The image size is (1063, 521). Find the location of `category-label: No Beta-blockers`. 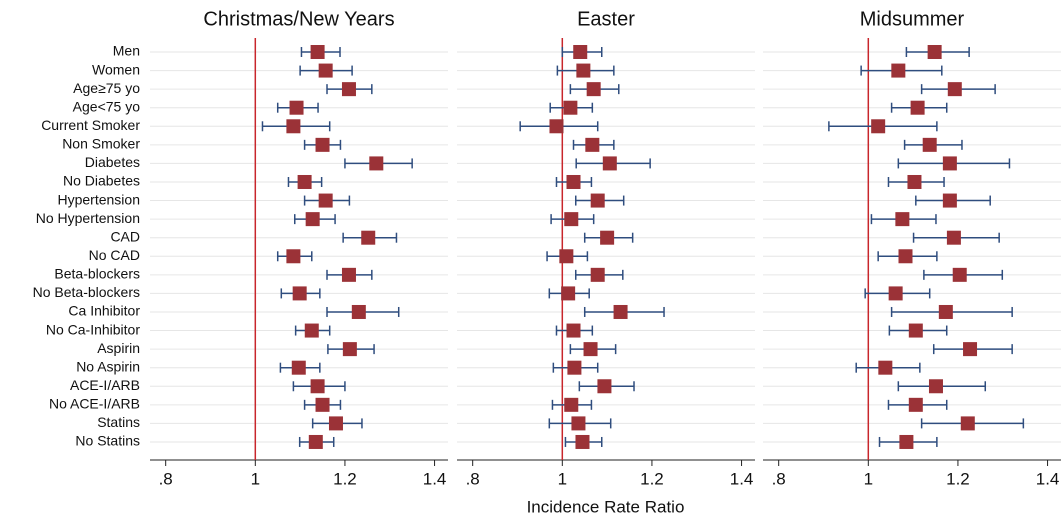

category-label: No Beta-blockers is located at coordinates (86, 292).